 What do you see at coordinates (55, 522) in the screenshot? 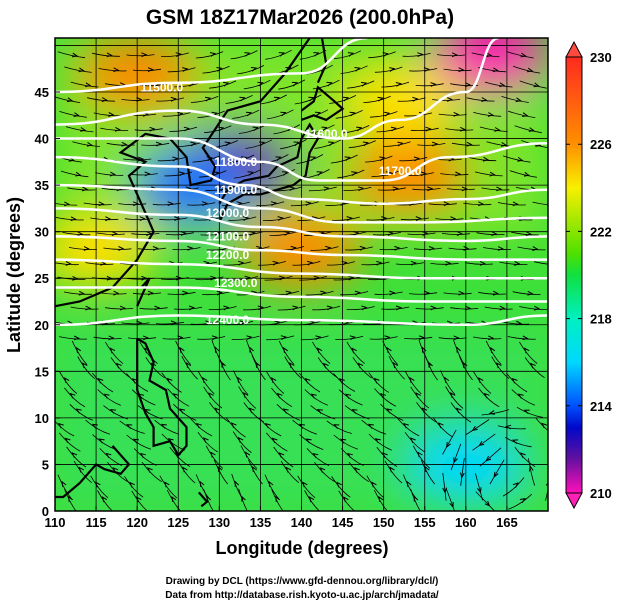
I see `x-tick-label: 110` at bounding box center [55, 522].